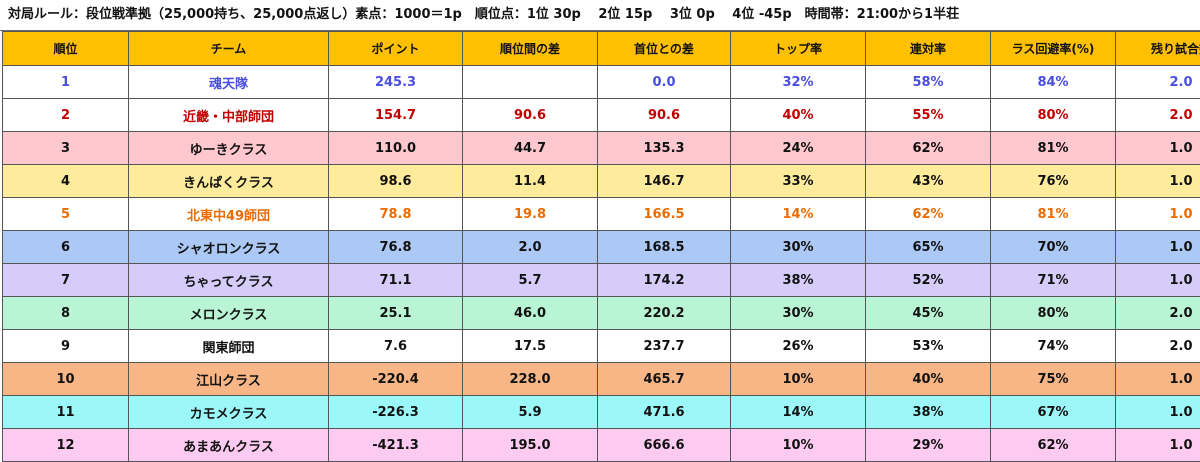 The width and height of the screenshot is (1200, 462). I want to click on points-cell: 76.8, so click(396, 247).